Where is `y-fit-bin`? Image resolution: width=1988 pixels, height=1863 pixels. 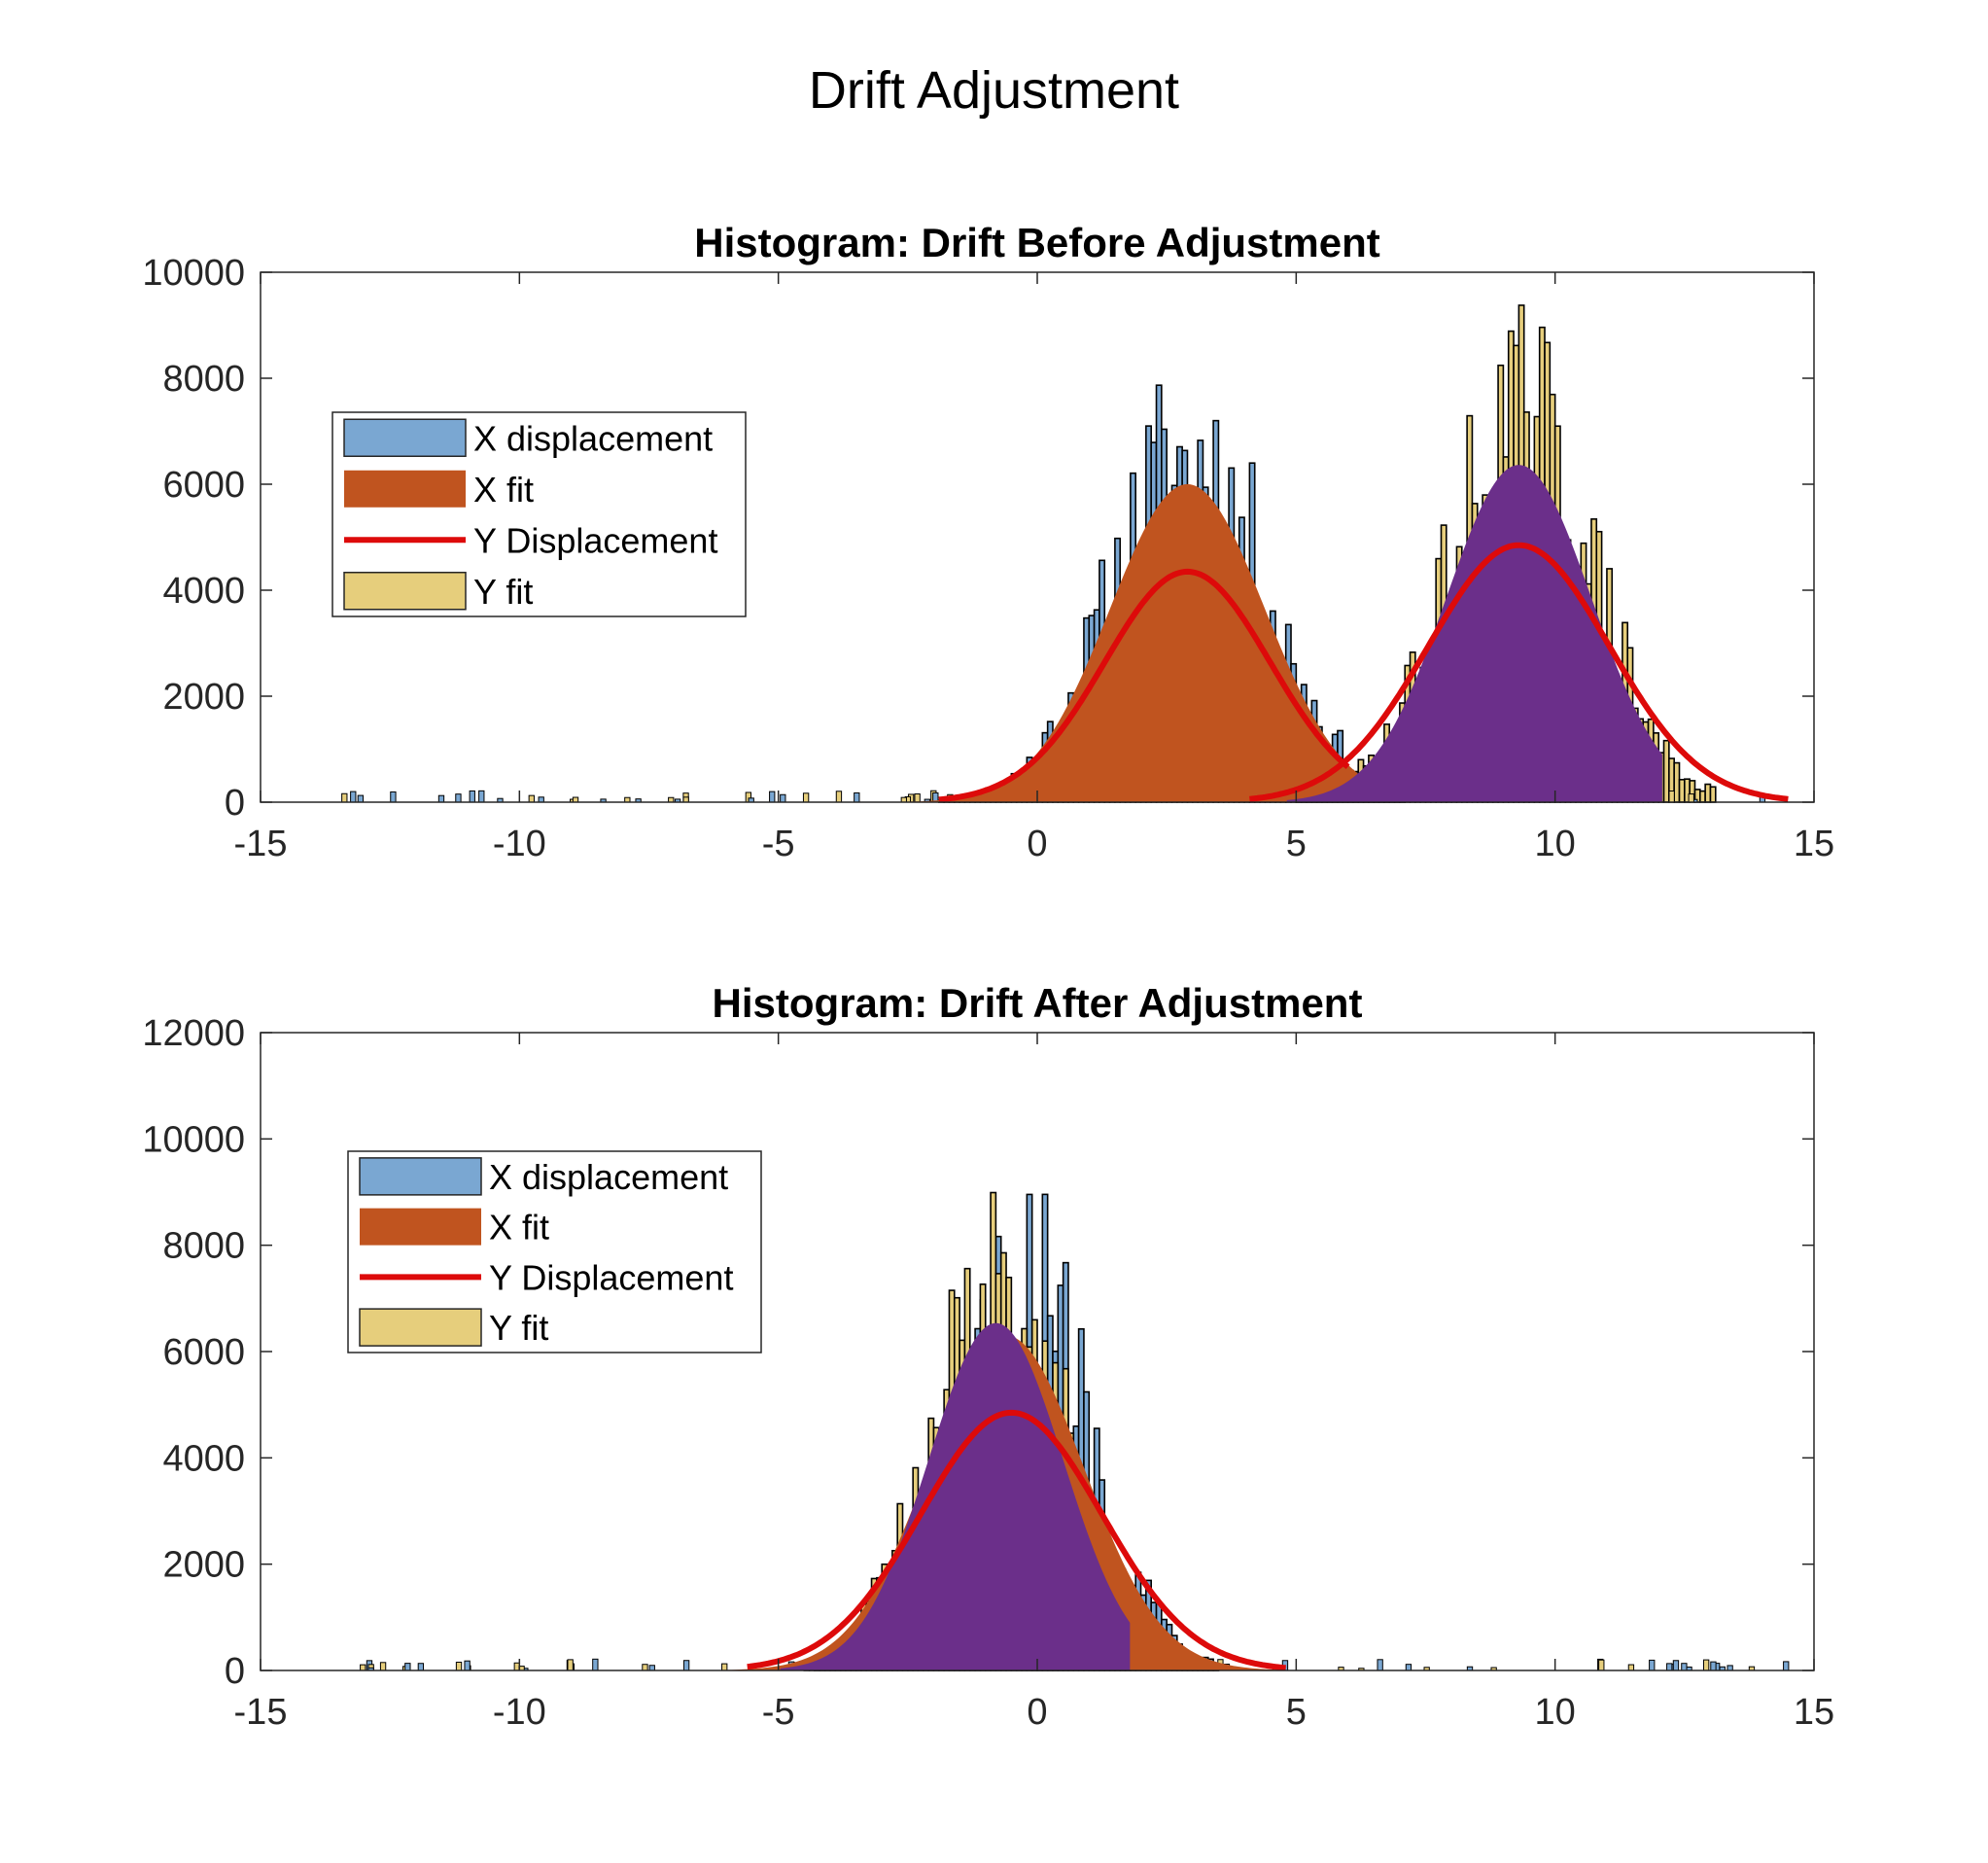
y-fit-bin is located at coordinates (1713, 794).